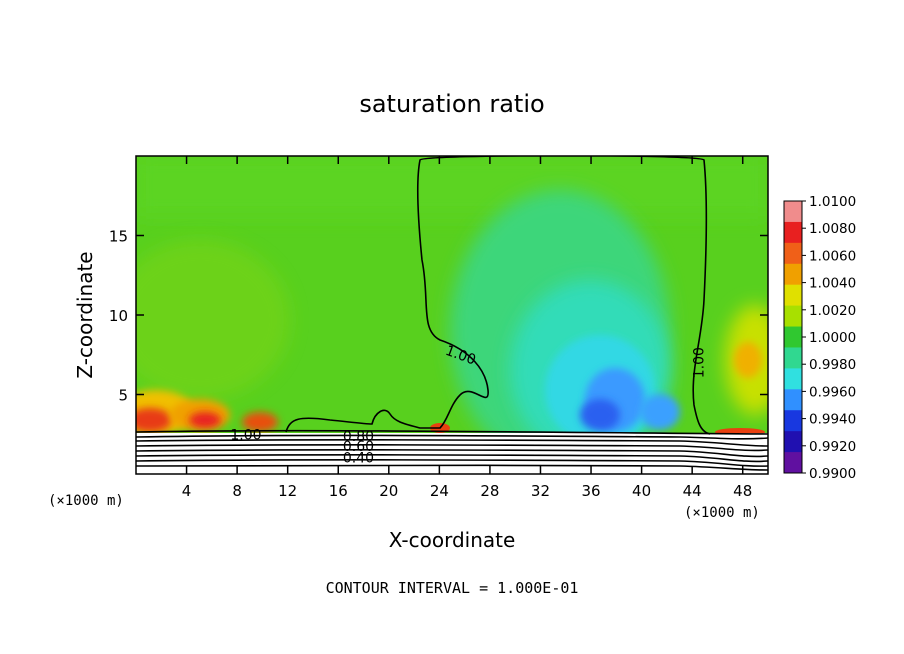 Image resolution: width=904 pixels, height=654 pixels. What do you see at coordinates (832, 420) in the screenshot?
I see `colorbar-label: 0.9940` at bounding box center [832, 420].